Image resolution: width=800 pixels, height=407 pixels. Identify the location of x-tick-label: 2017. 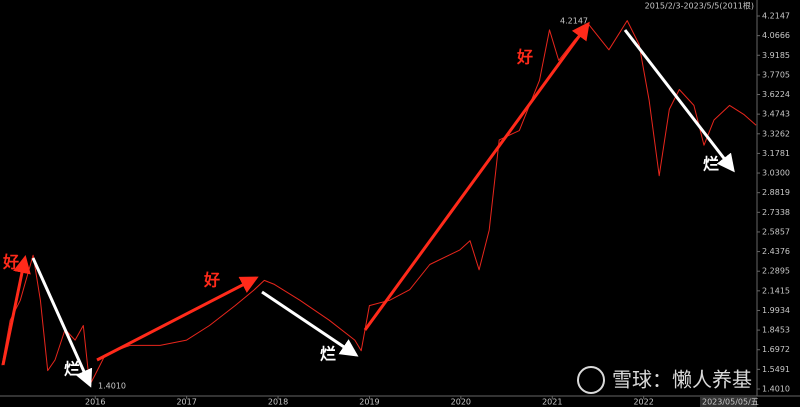
(186, 402).